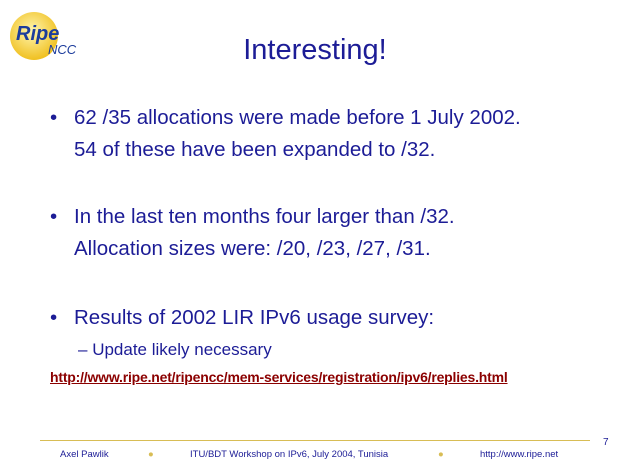  I want to click on logo-name: Ripe, so click(37, 34).